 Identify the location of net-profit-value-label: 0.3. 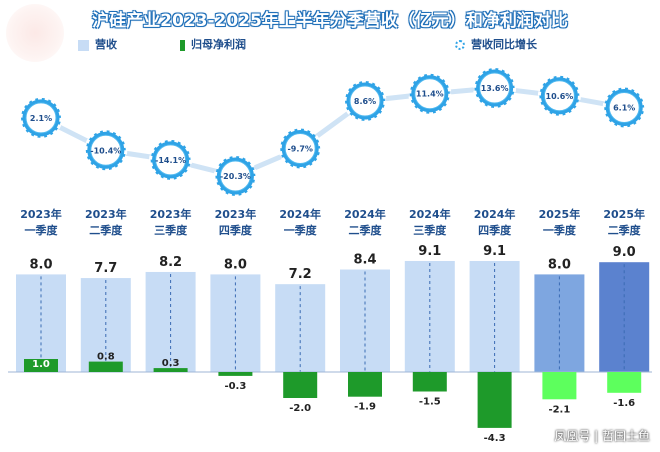
(171, 363).